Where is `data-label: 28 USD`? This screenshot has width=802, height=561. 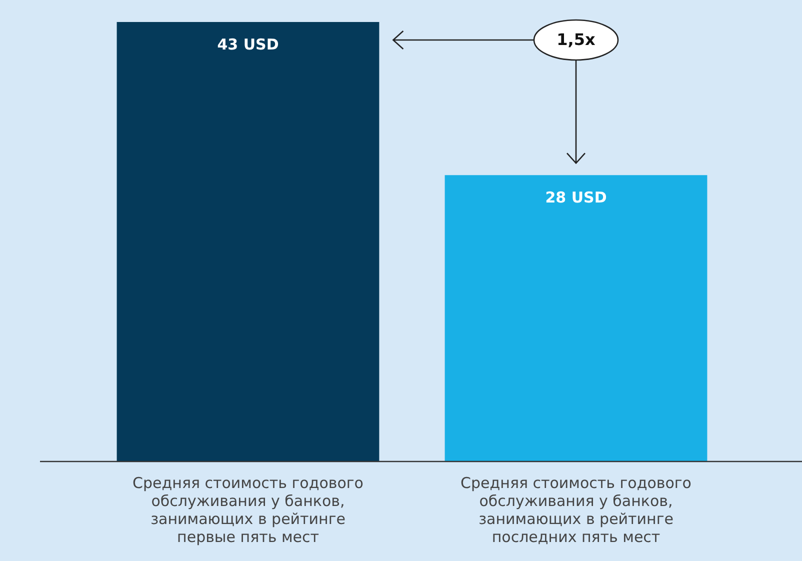 data-label: 28 USD is located at coordinates (576, 197).